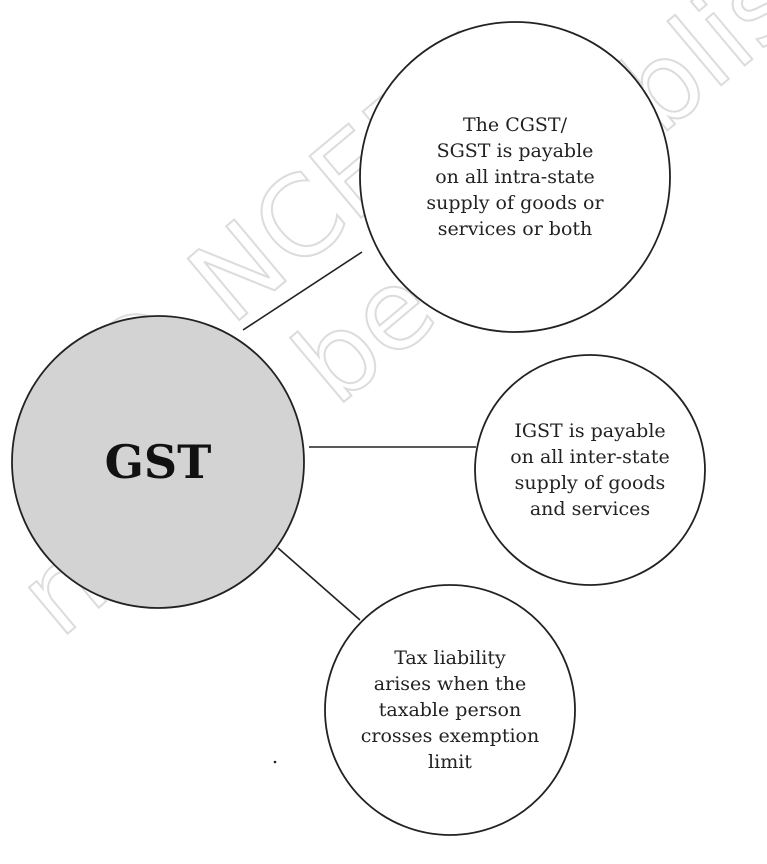 The image size is (767, 864). What do you see at coordinates (515, 151) in the screenshot?
I see `node-label-line: SGST is payable` at bounding box center [515, 151].